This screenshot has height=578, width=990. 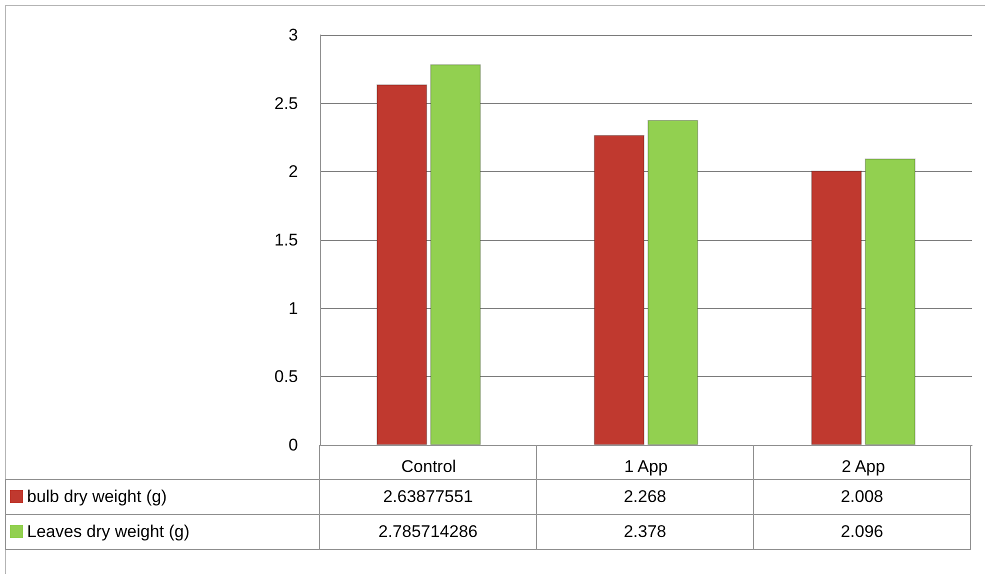 What do you see at coordinates (286, 376) in the screenshot?
I see `y-tick-label: 0.5` at bounding box center [286, 376].